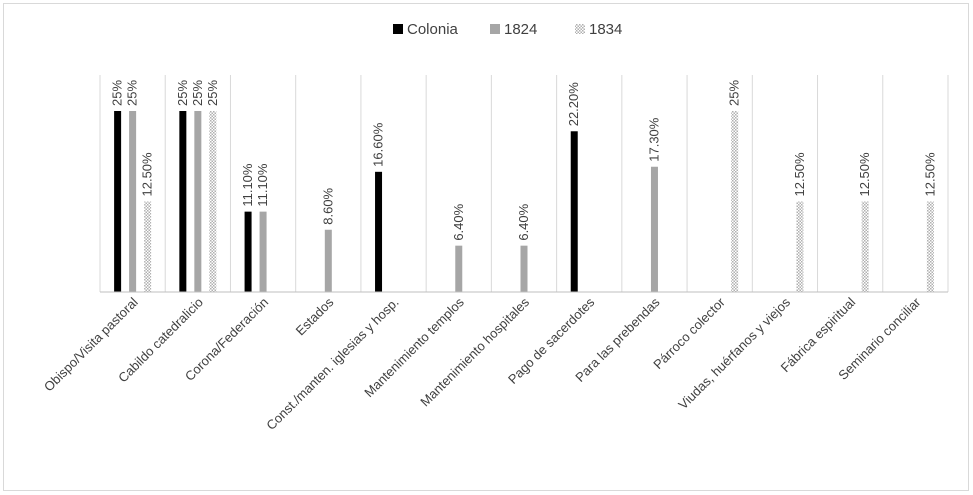 This screenshot has width=973, height=495. What do you see at coordinates (433, 29) in the screenshot?
I see `legend-label-colonia: Colonia` at bounding box center [433, 29].